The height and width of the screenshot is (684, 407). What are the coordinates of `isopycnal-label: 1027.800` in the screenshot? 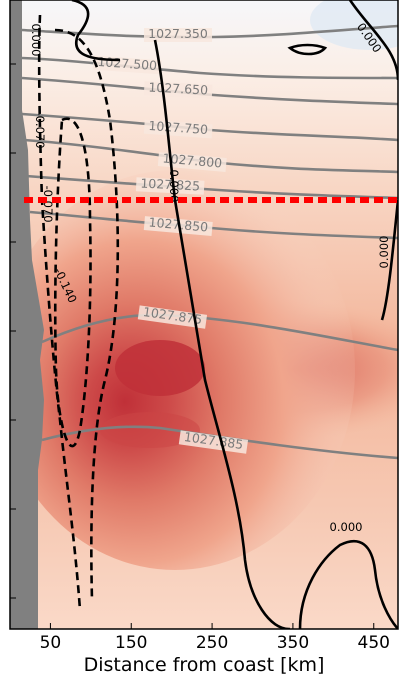 It's located at (192, 160).